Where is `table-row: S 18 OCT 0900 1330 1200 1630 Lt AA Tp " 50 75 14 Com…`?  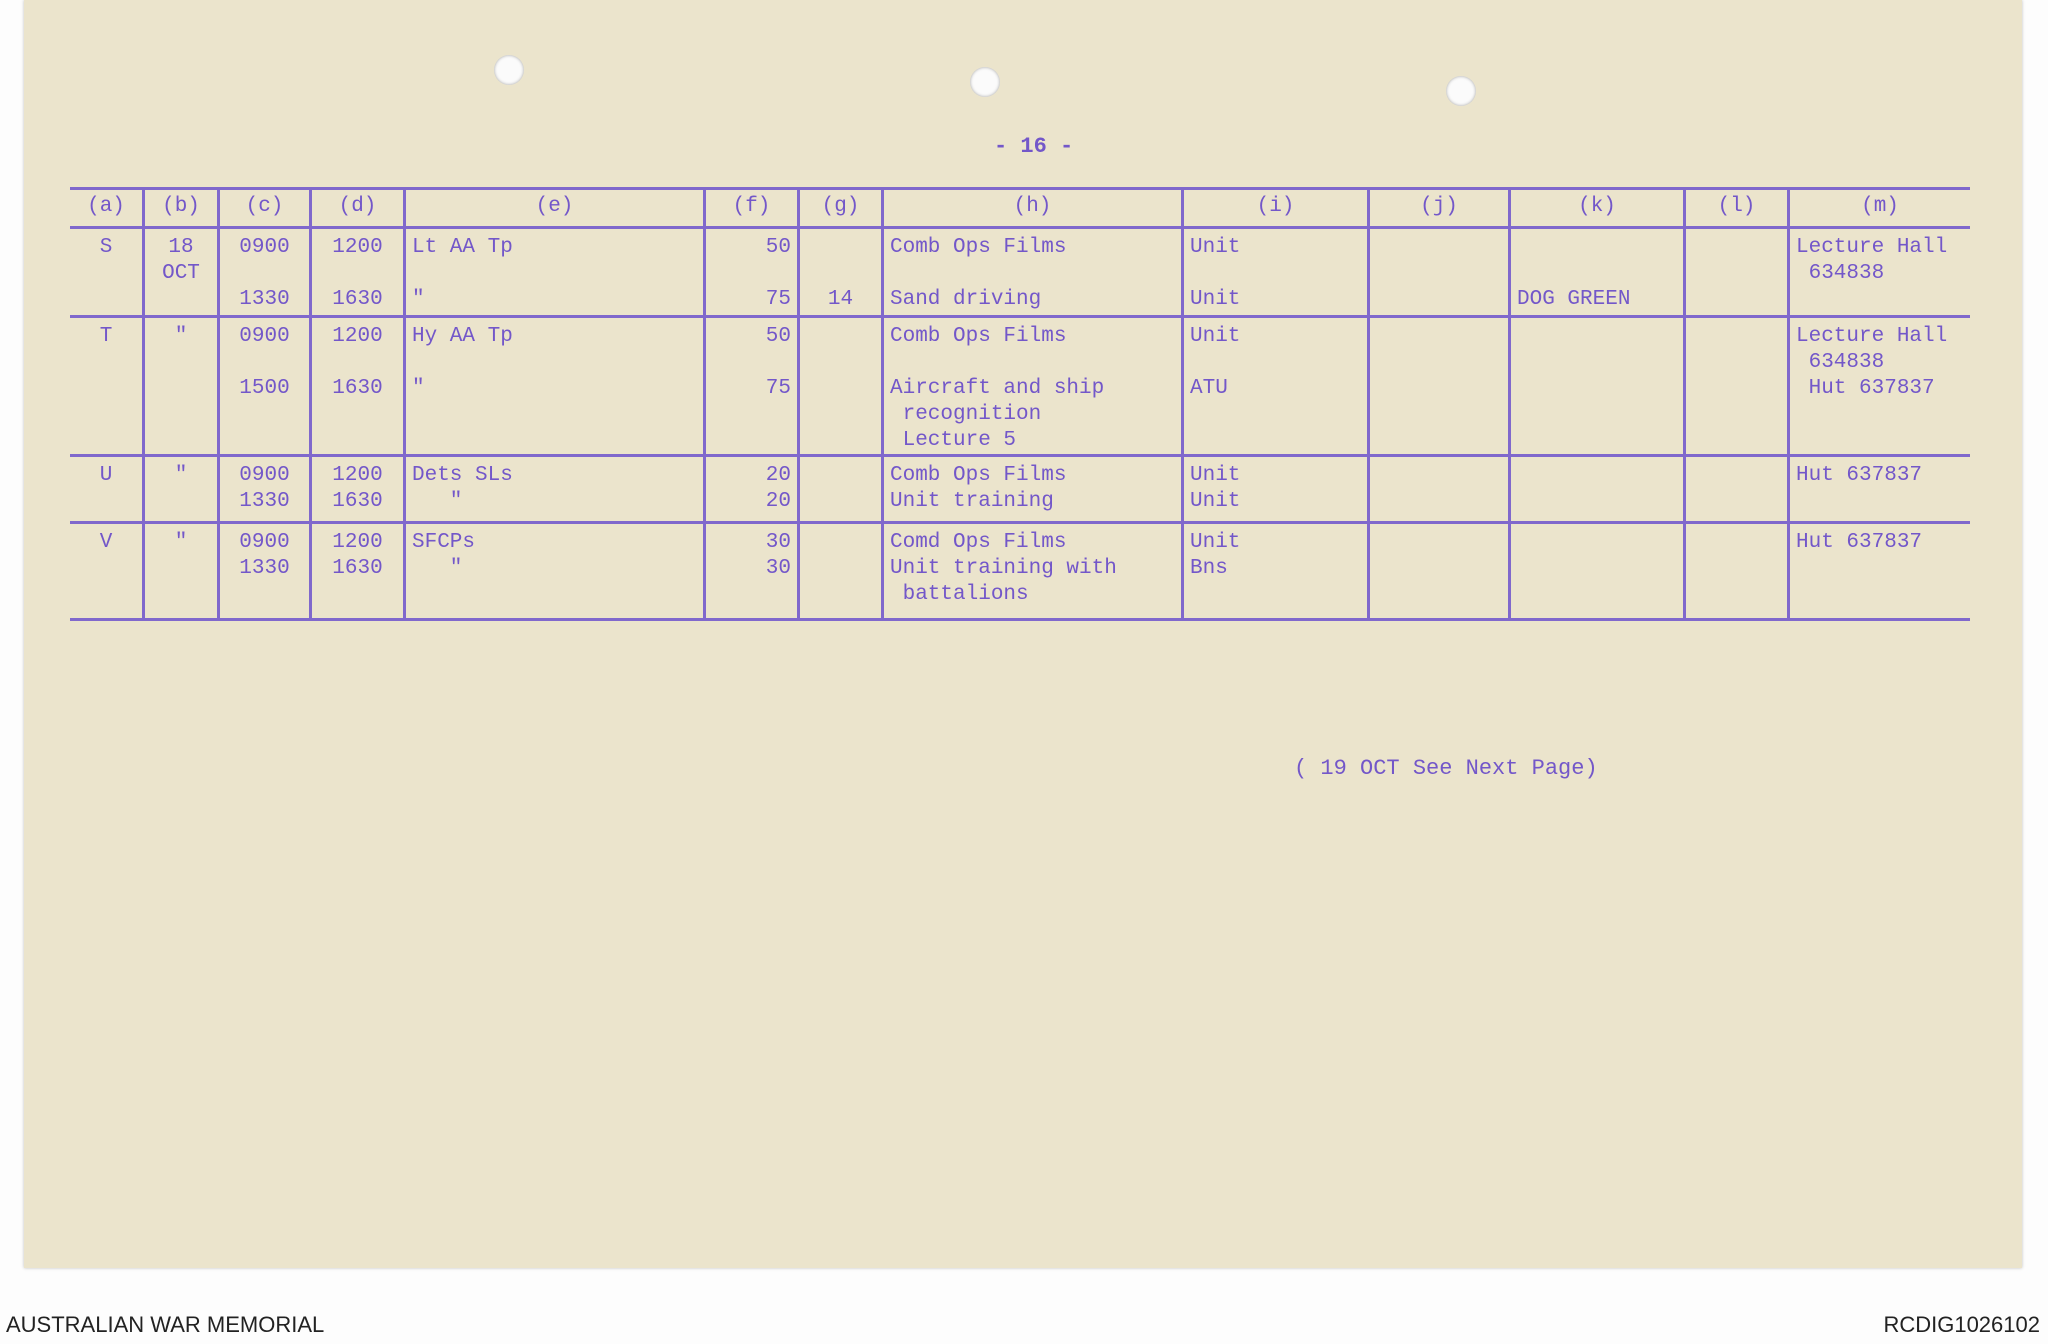 table-row: S 18 OCT 0900 1330 1200 1630 Lt AA Tp " 50 75 14 Com… is located at coordinates (1020, 273).